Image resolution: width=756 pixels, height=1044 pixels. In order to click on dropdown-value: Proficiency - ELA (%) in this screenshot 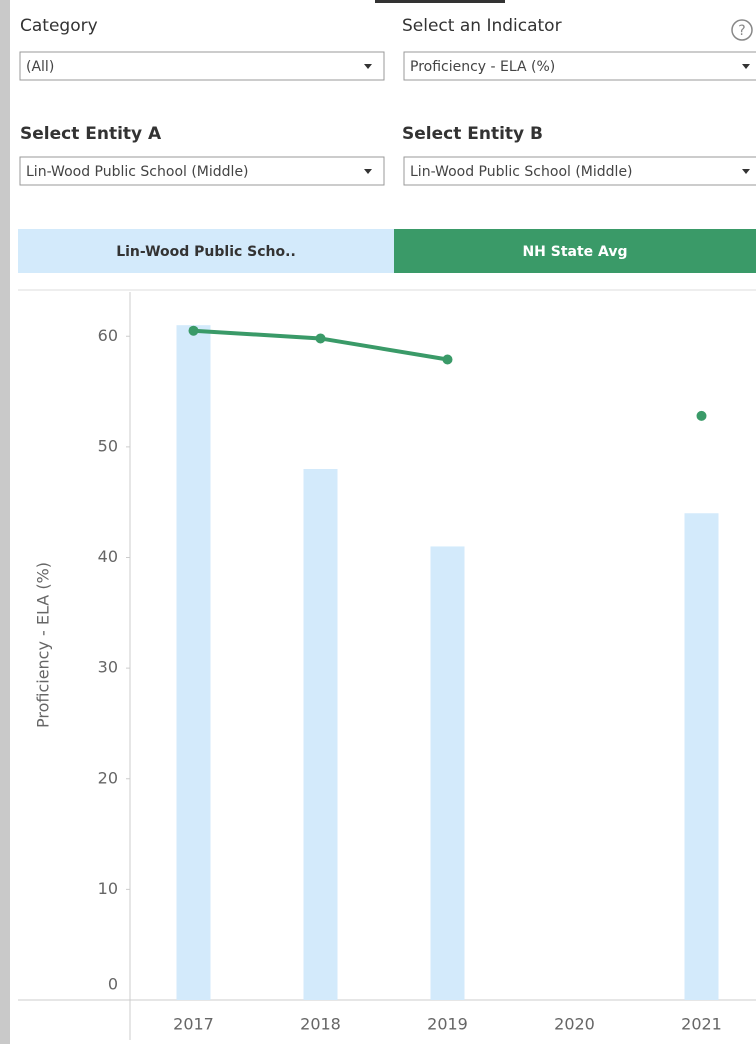, I will do `click(482, 67)`.